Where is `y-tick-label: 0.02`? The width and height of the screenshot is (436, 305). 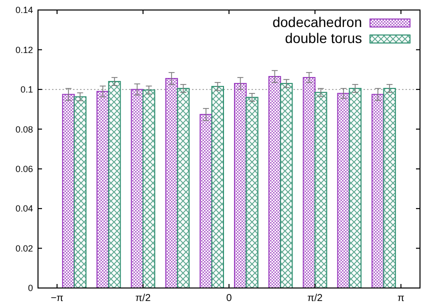 y-tick-label: 0.02 is located at coordinates (24, 248).